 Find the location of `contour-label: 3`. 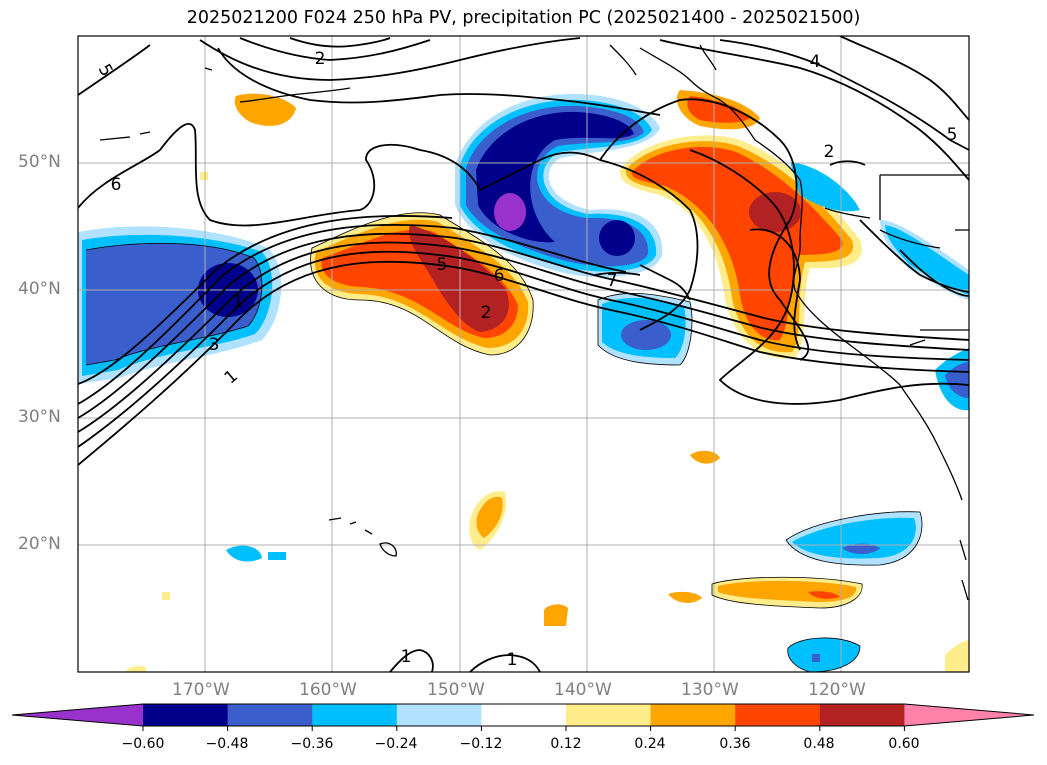

contour-label: 3 is located at coordinates (214, 345).